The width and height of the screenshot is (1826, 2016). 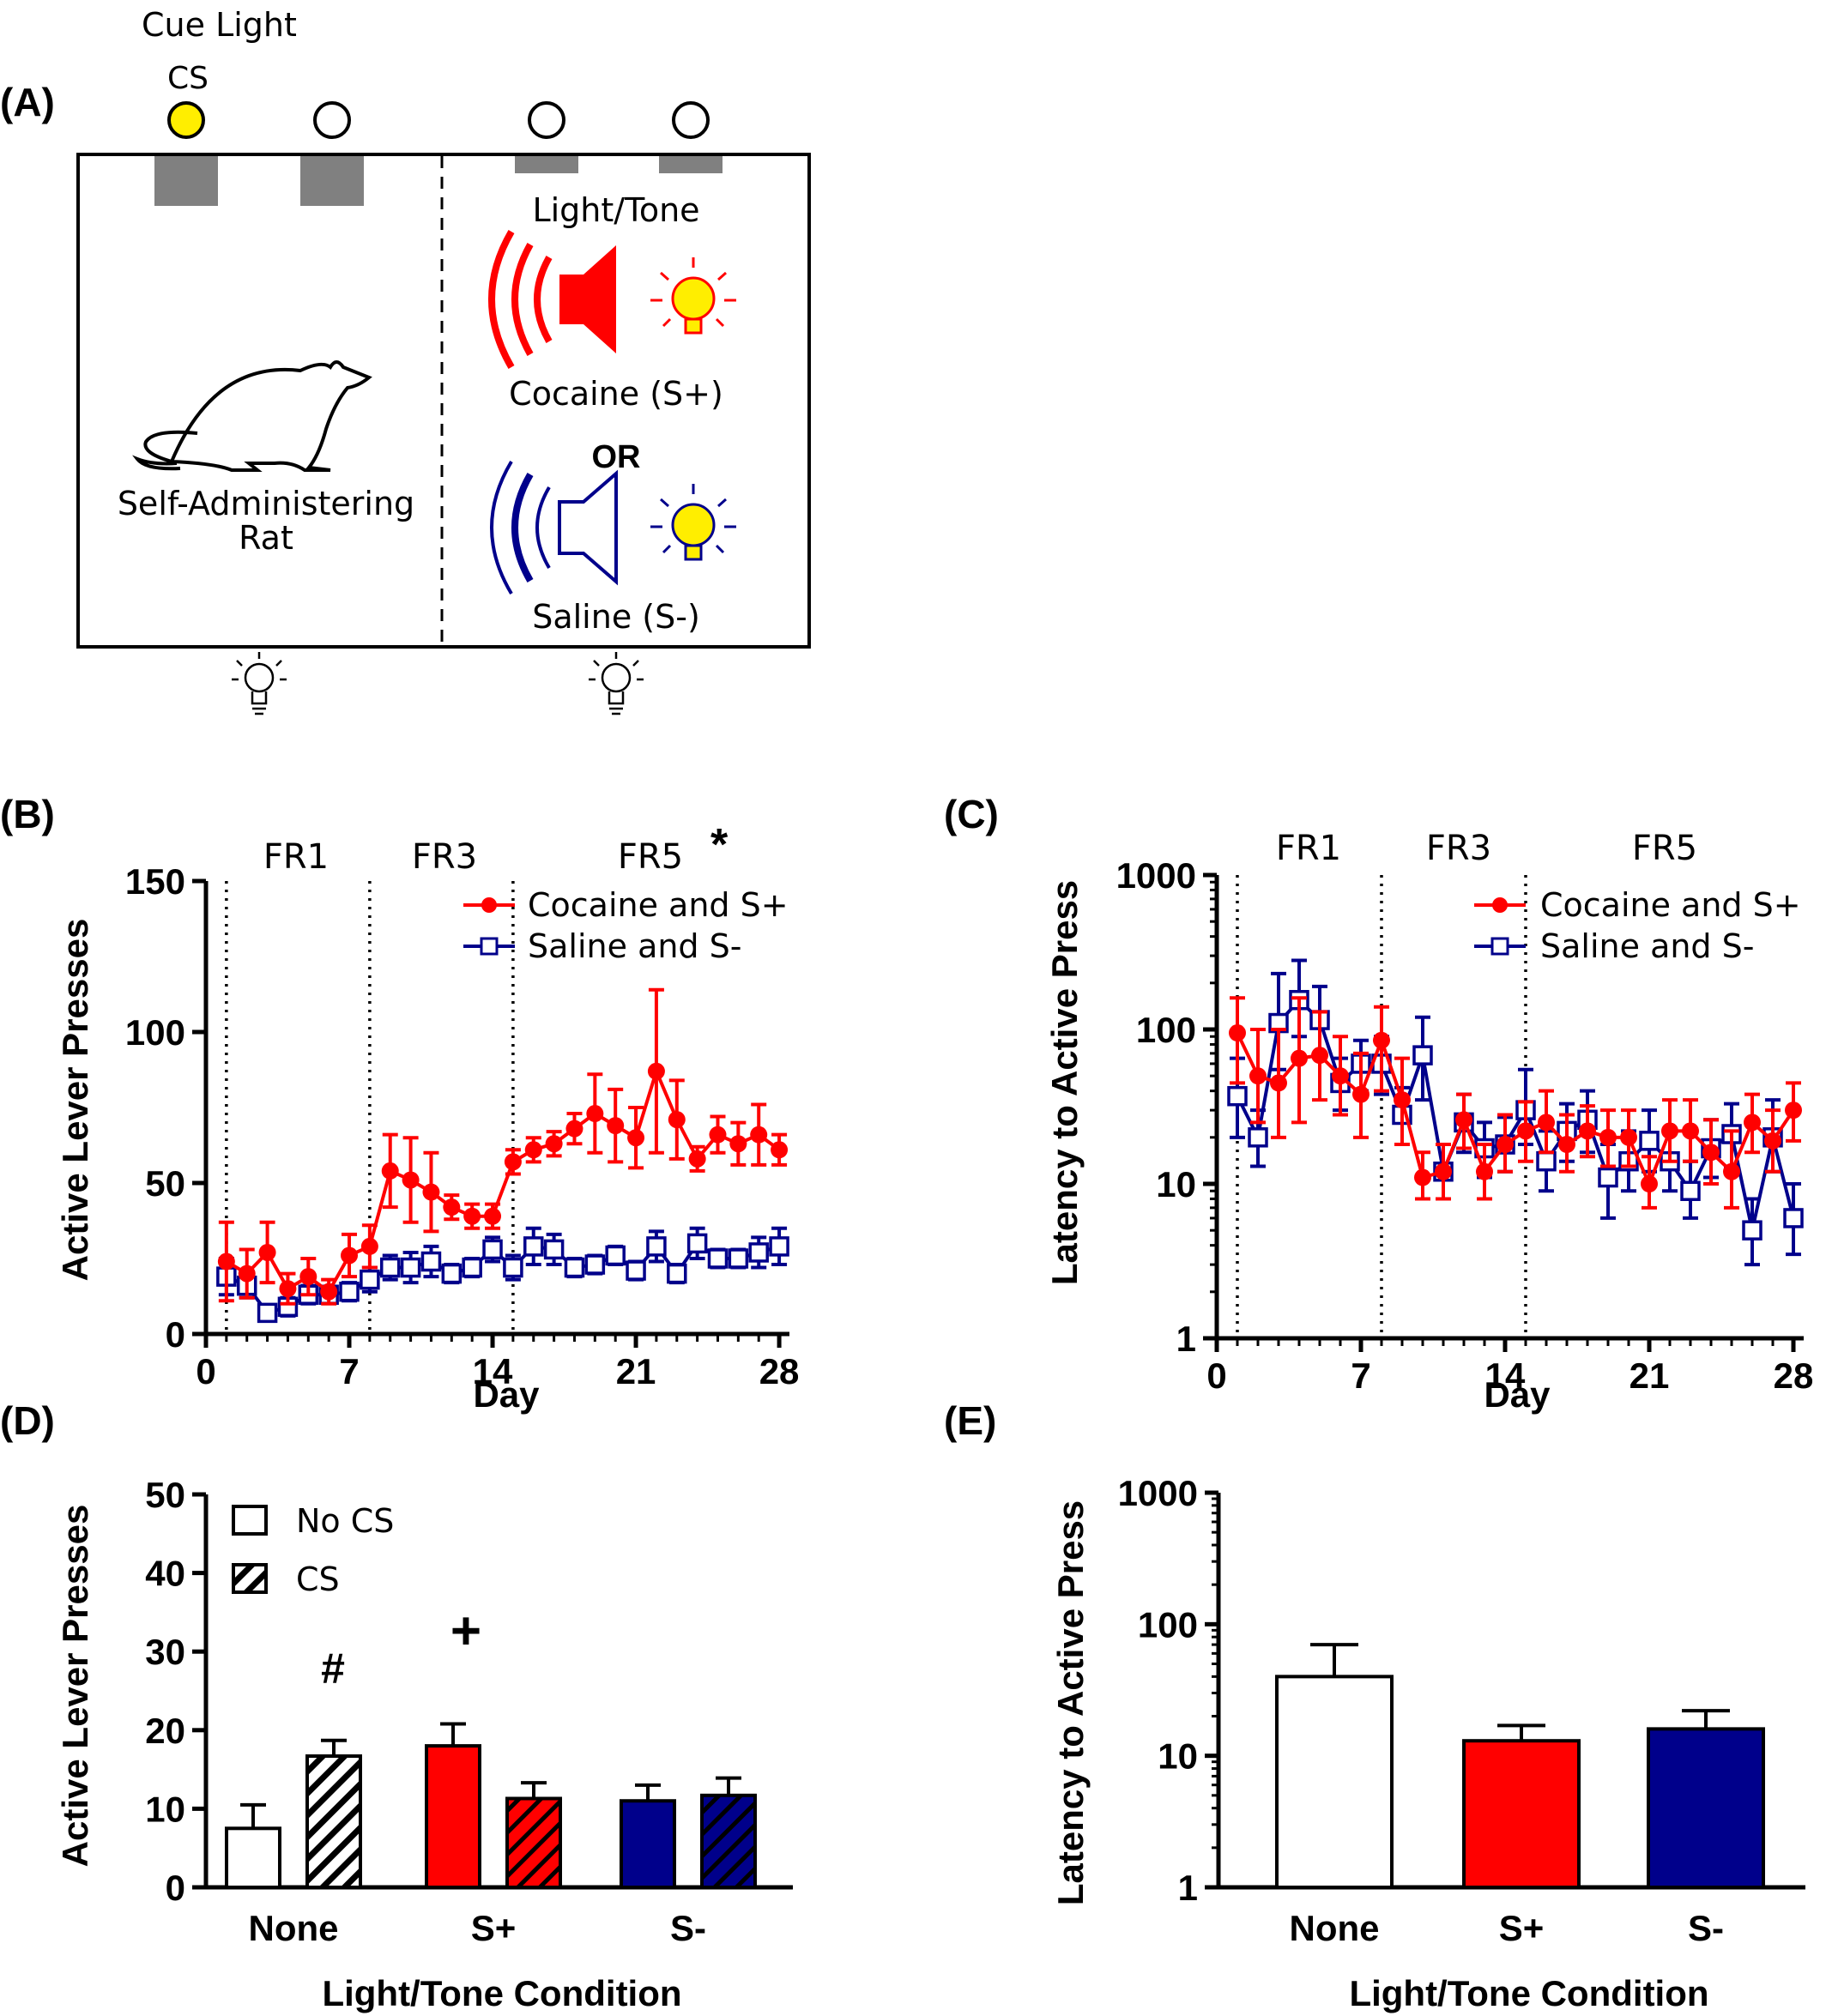 I want to click on panel-c-label: (C), so click(x=971, y=814).